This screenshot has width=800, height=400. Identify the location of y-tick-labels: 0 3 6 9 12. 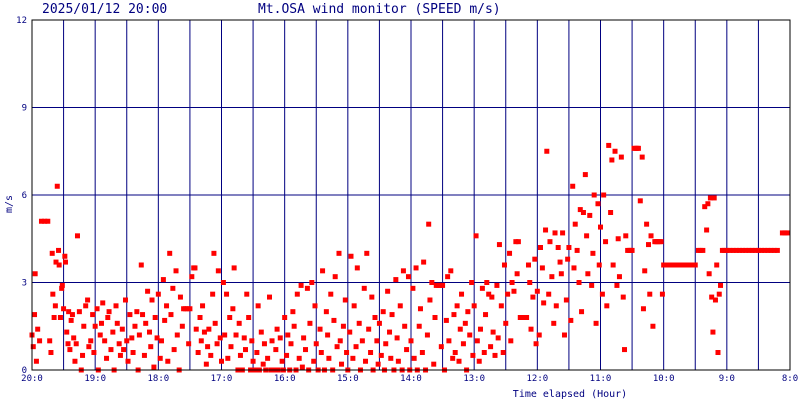
(21, 196).